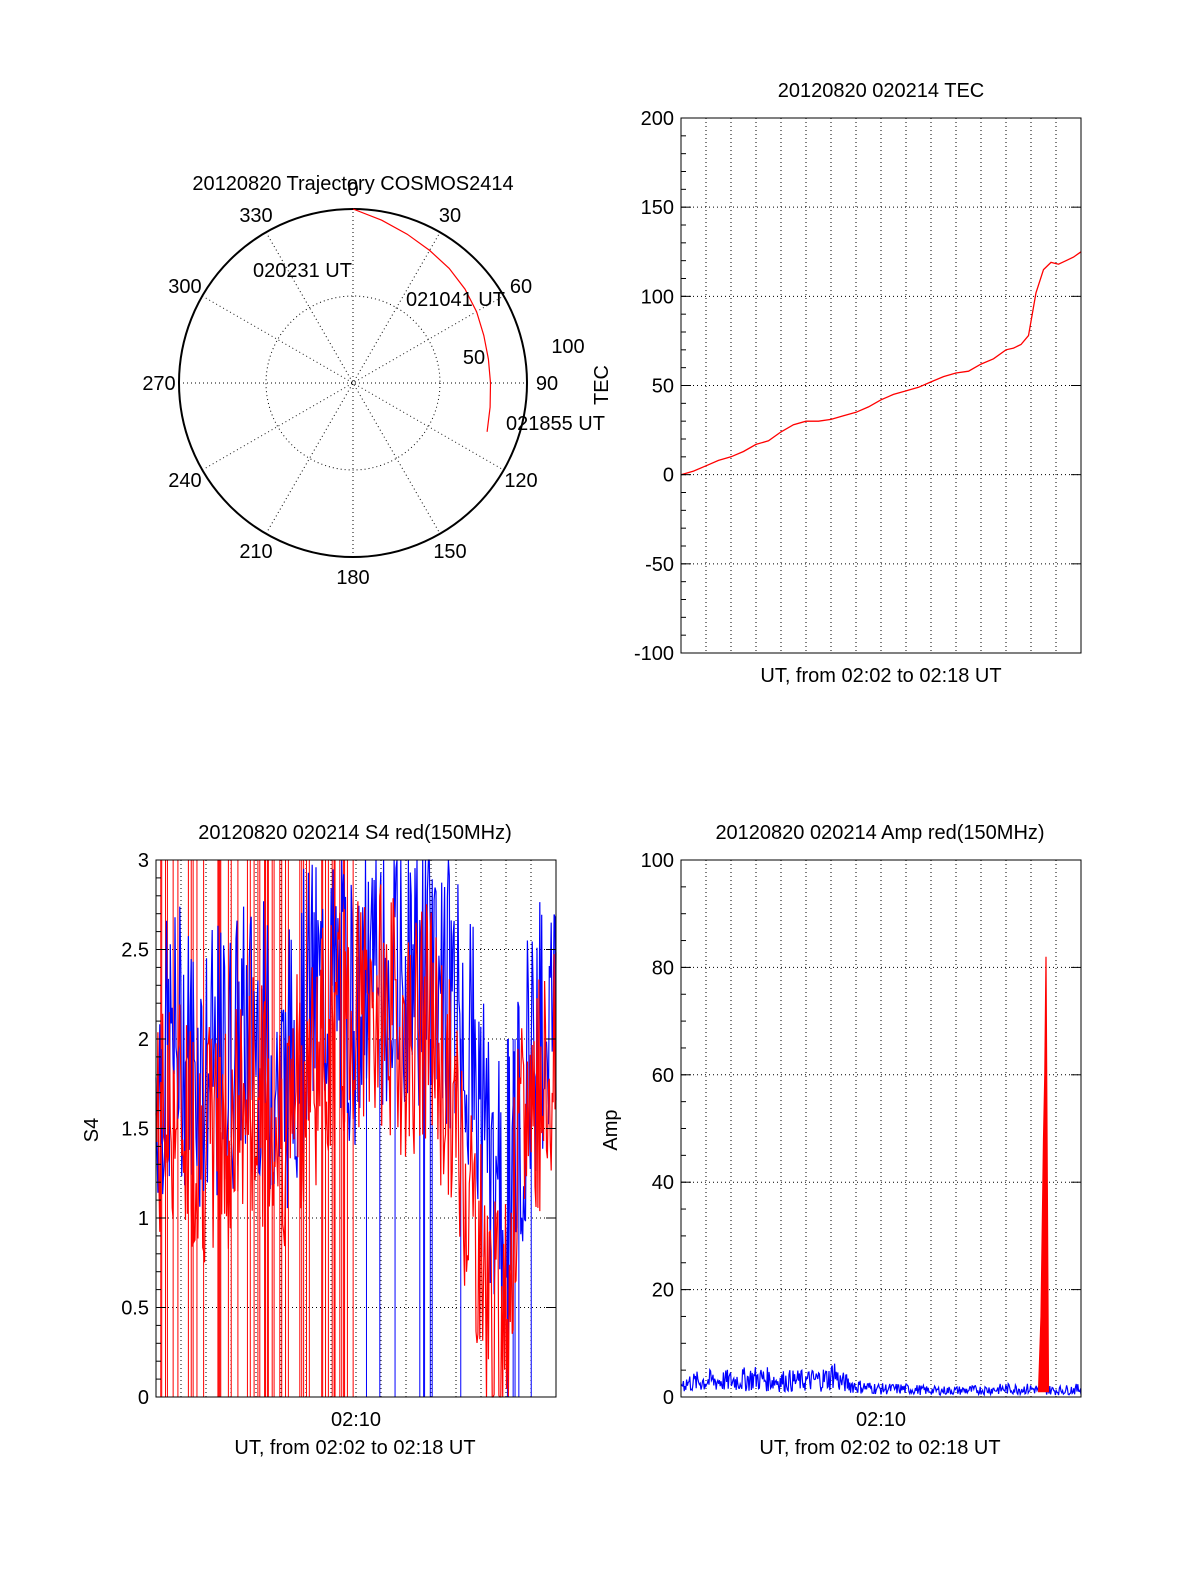  What do you see at coordinates (547, 384) in the screenshot?
I see `polar-angle-label-90: 90` at bounding box center [547, 384].